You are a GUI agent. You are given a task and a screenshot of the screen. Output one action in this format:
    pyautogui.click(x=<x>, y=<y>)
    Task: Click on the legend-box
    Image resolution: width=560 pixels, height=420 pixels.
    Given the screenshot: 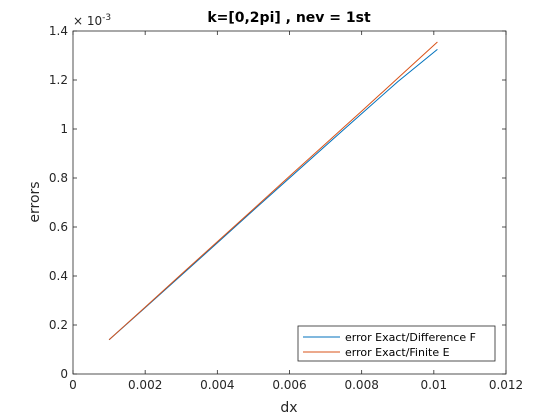 What is the action you would take?
    pyautogui.click(x=396, y=343)
    